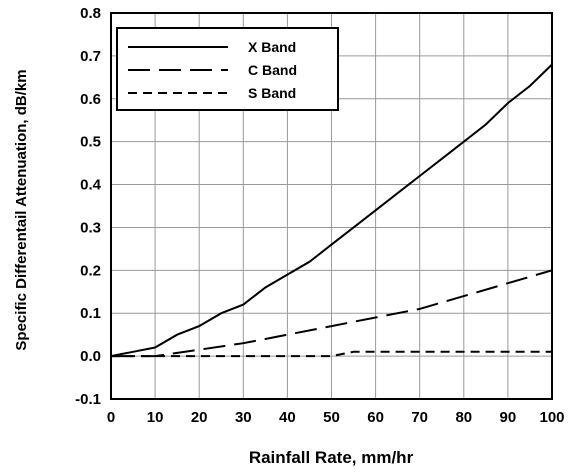  Describe the element at coordinates (90, 56) in the screenshot. I see `y-tick-label: 0.7` at that location.